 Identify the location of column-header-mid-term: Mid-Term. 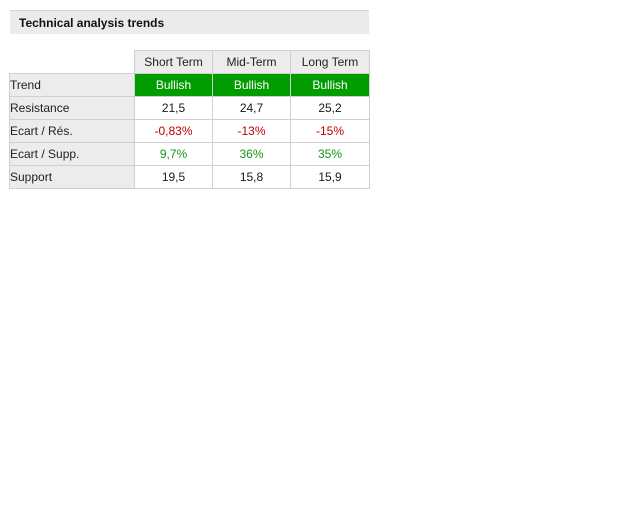
(251, 62).